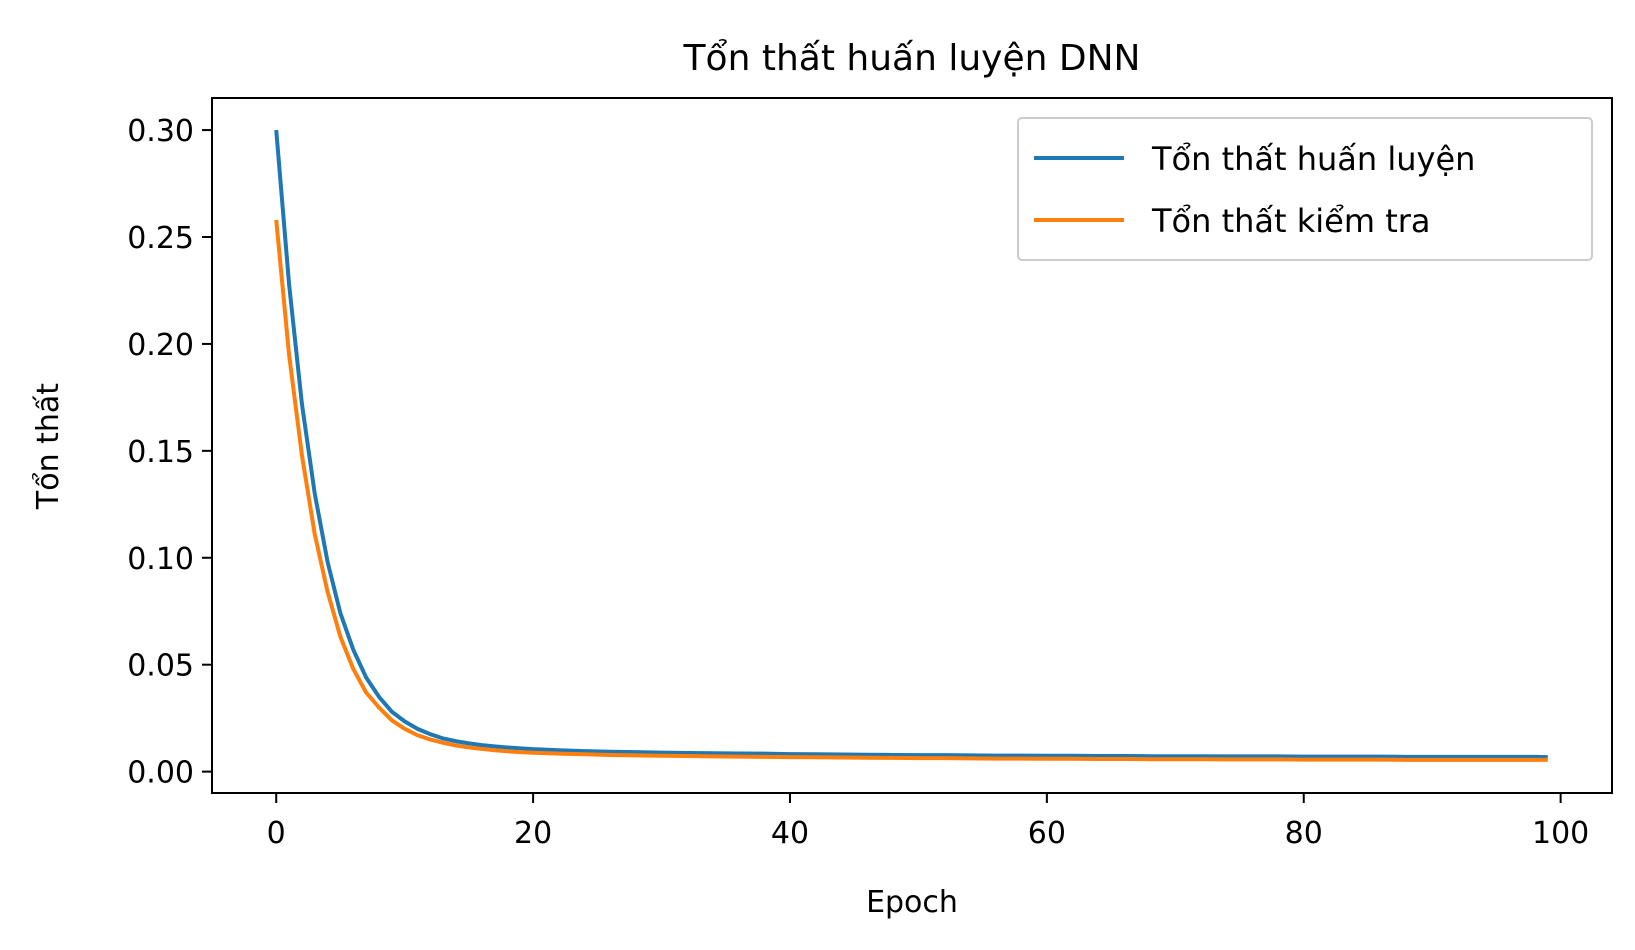  Describe the element at coordinates (1560, 833) in the screenshot. I see `x-tick-label: 100` at that location.